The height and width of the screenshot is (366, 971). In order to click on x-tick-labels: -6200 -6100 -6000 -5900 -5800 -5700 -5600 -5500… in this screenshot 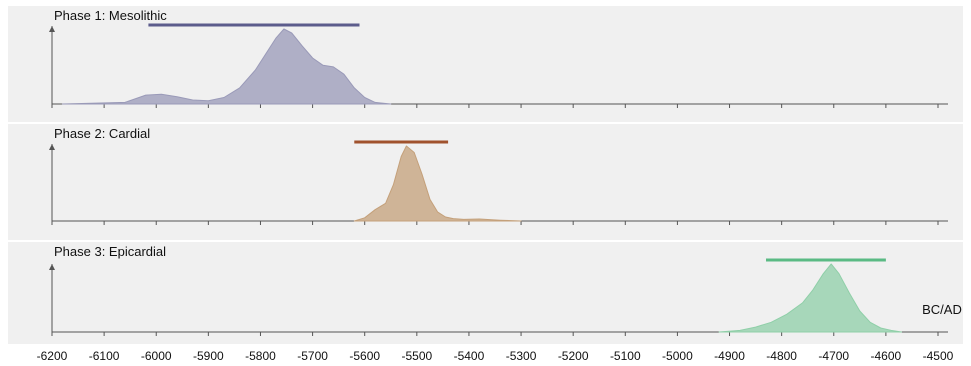, I will do `click(495, 356)`.